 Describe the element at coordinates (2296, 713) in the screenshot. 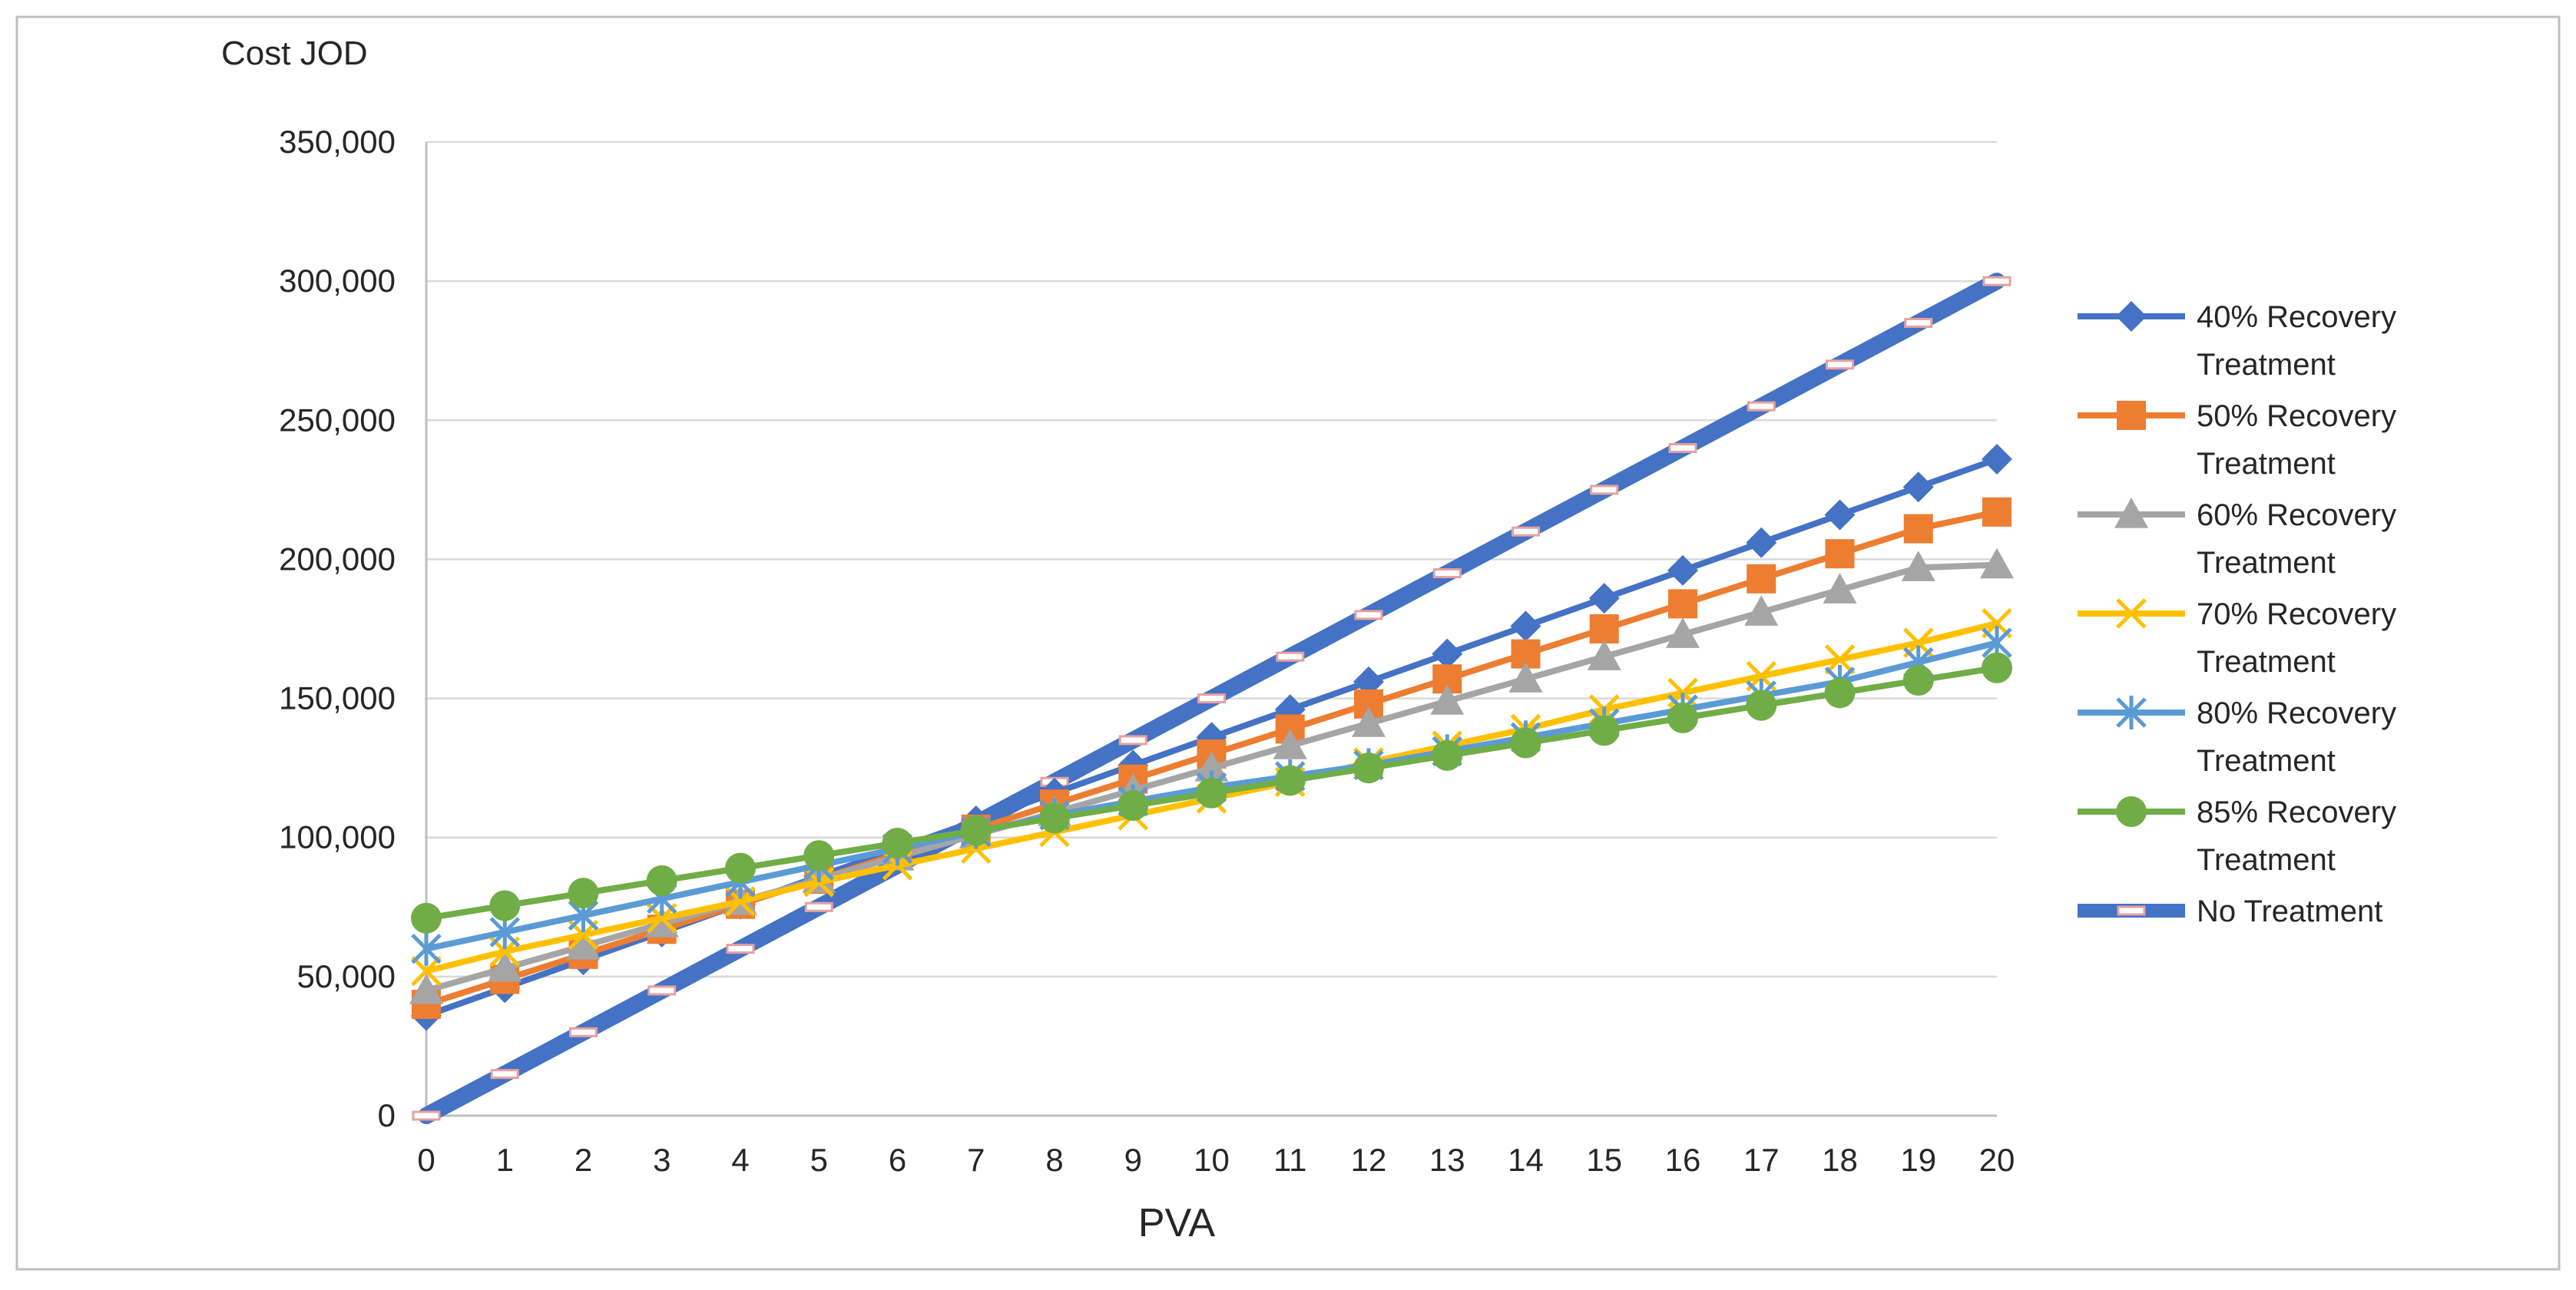

I see `legend-label: 80% Recovery` at that location.